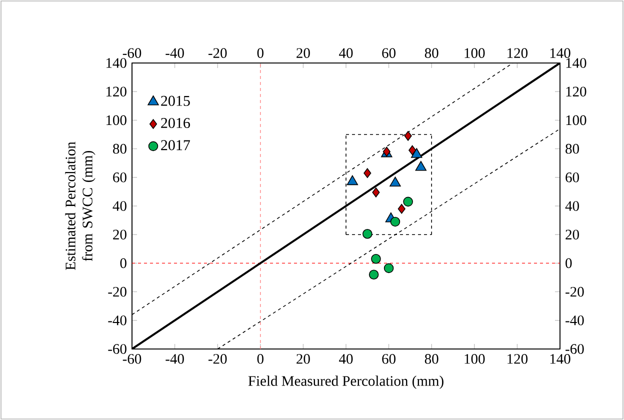  What do you see at coordinates (217, 359) in the screenshot?
I see `x-tick-label: -20` at bounding box center [217, 359].